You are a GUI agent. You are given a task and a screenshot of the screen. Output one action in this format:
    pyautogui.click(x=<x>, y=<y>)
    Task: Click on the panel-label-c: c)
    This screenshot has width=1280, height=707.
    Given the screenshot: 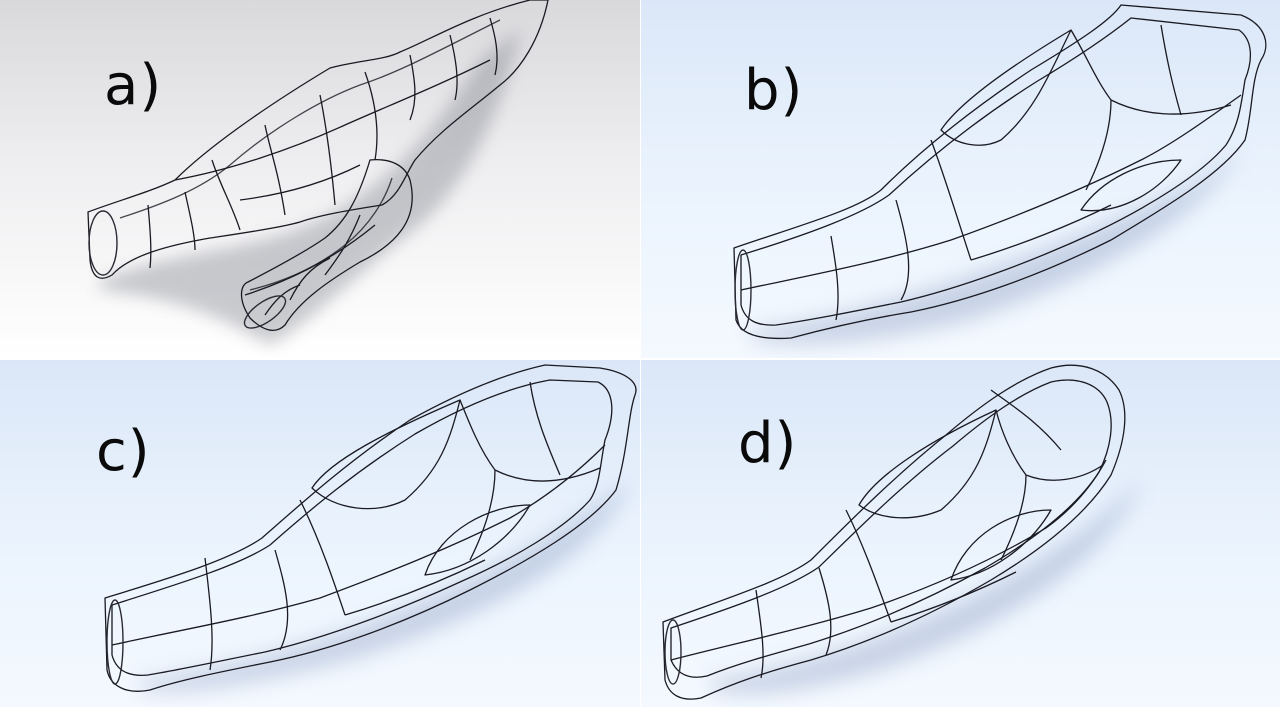 What is the action you would take?
    pyautogui.click(x=123, y=451)
    